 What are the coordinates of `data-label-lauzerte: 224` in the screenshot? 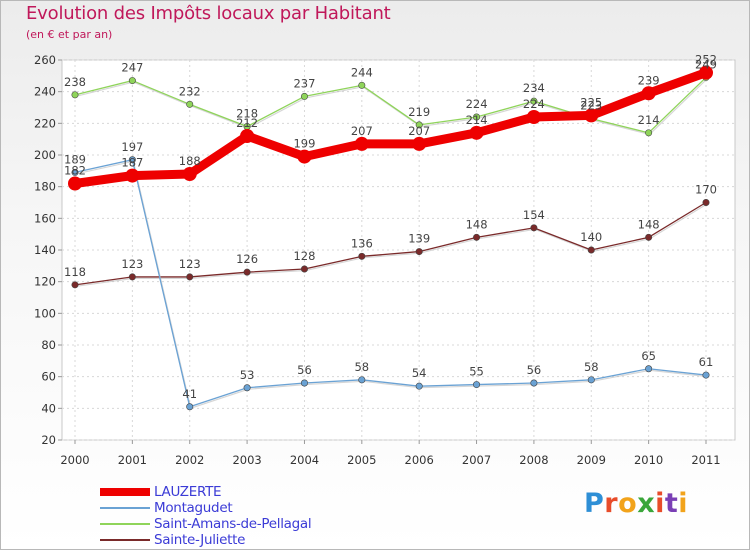 It's located at (534, 104).